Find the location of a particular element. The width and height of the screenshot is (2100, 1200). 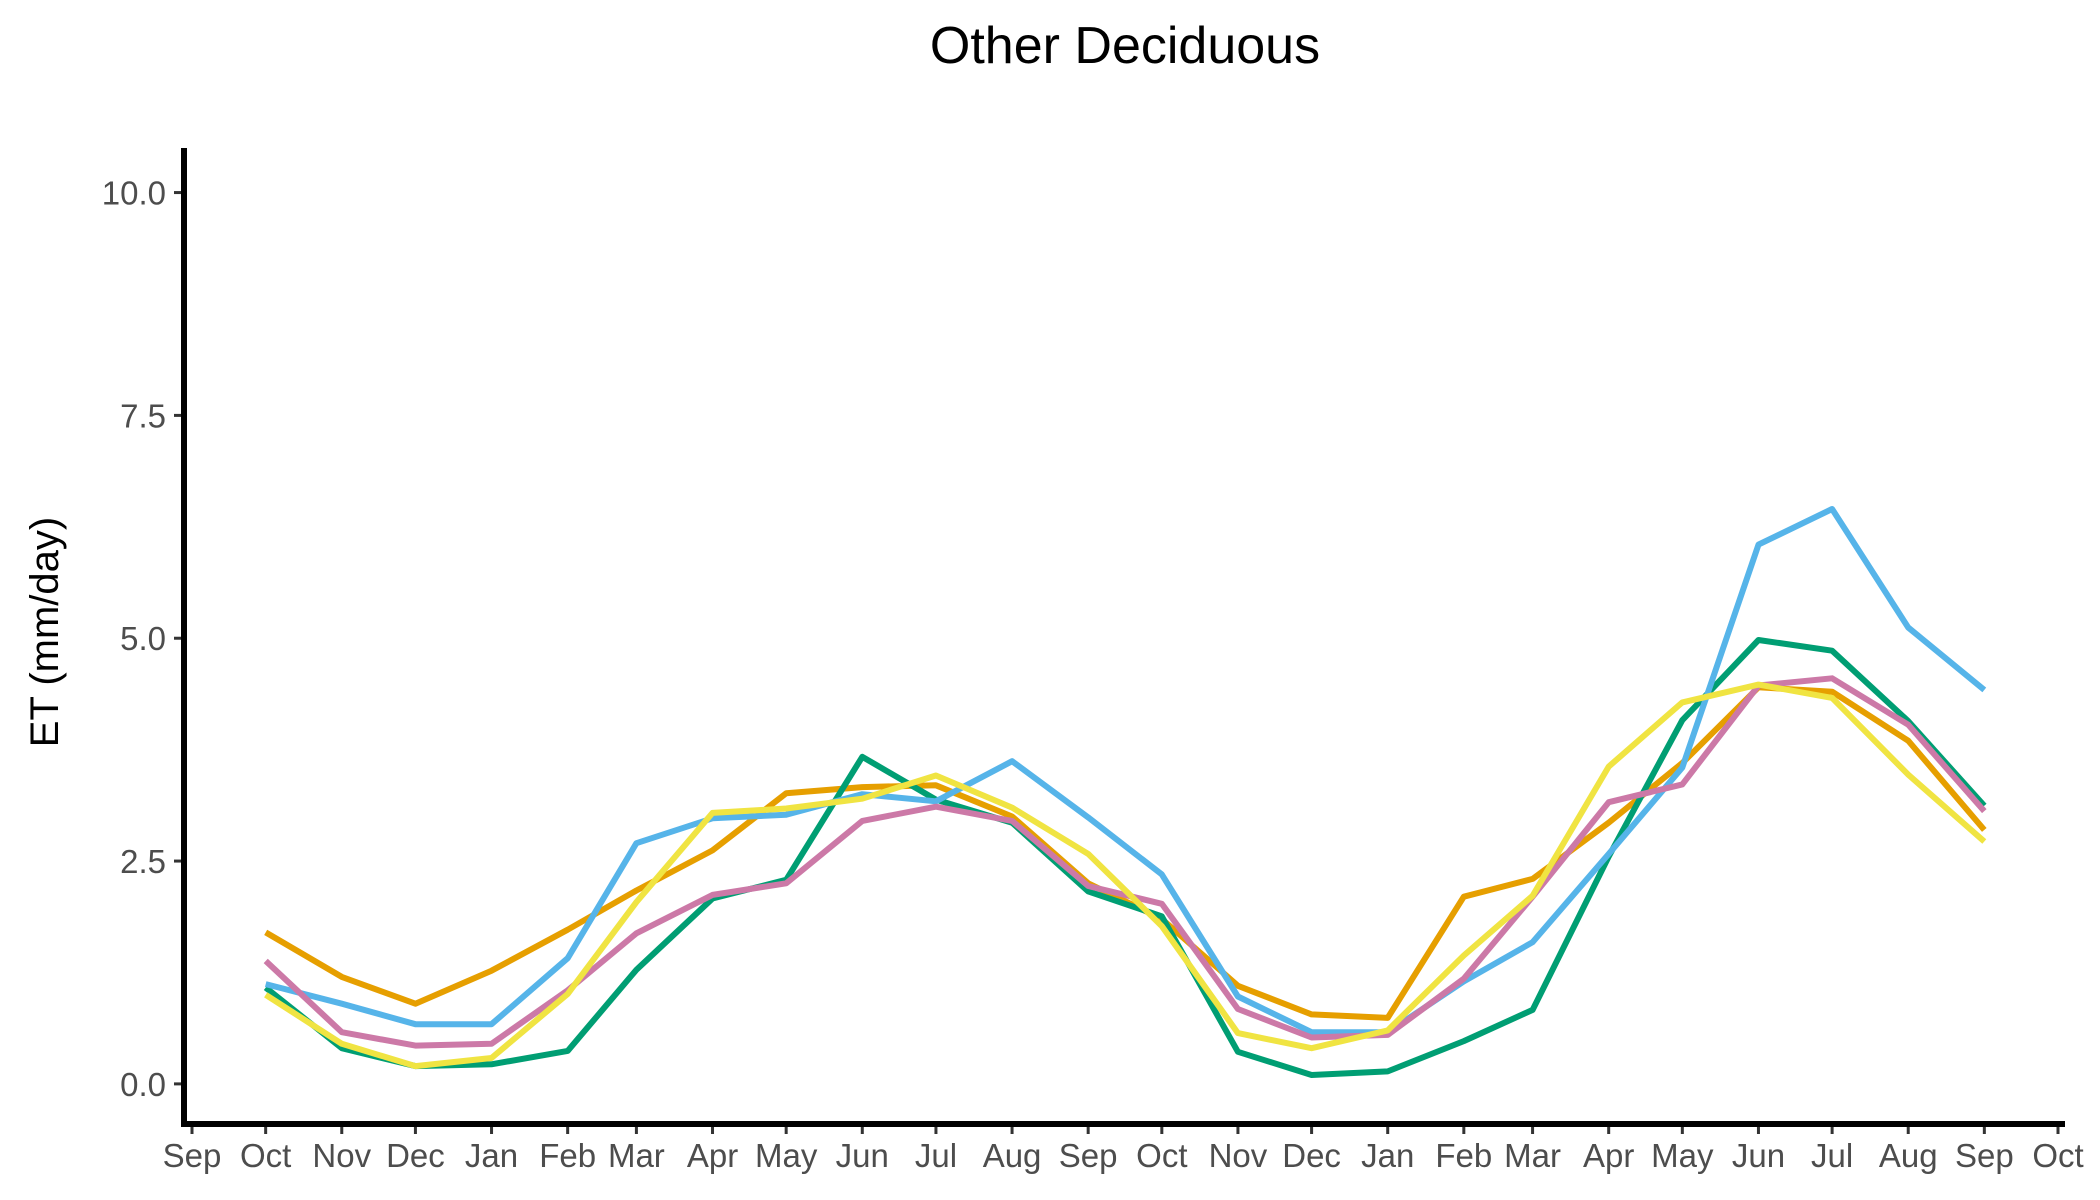

y-tick-label: 2.5 is located at coordinates (143, 861).